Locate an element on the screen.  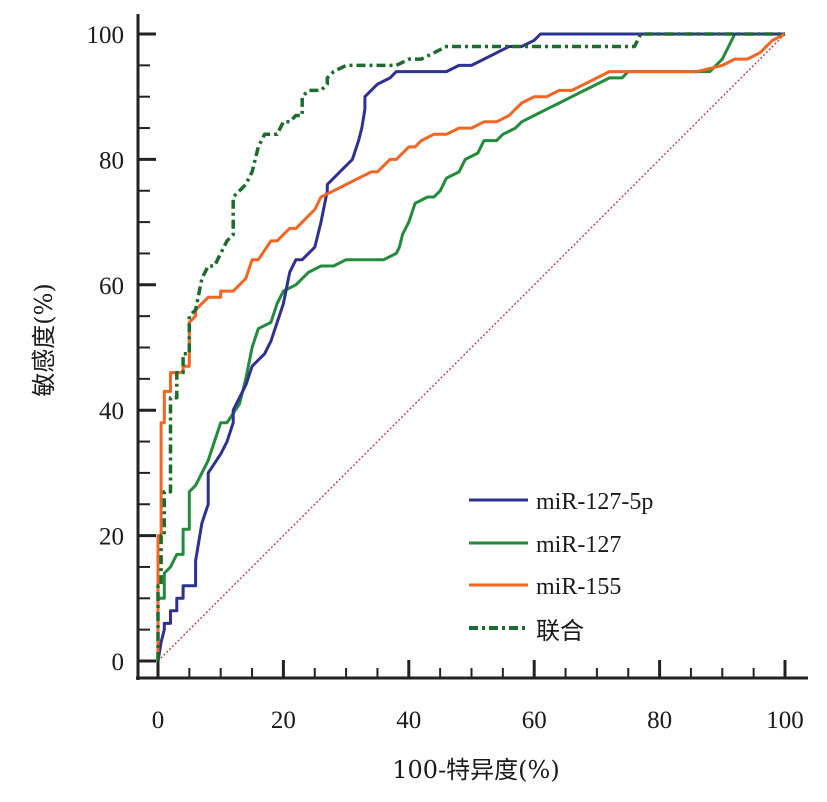
y-tick-label: 80 is located at coordinates (111, 160).